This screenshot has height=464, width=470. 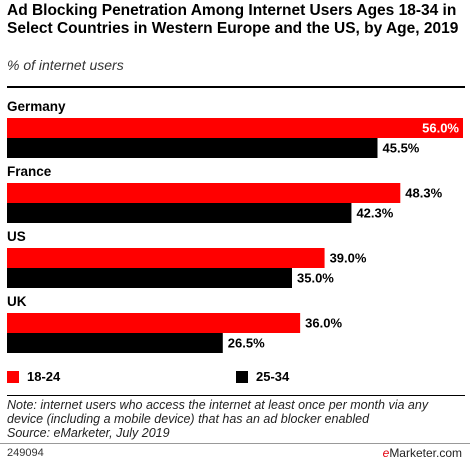 What do you see at coordinates (423, 193) in the screenshot?
I see `data-label-france-18-24: 48.3%` at bounding box center [423, 193].